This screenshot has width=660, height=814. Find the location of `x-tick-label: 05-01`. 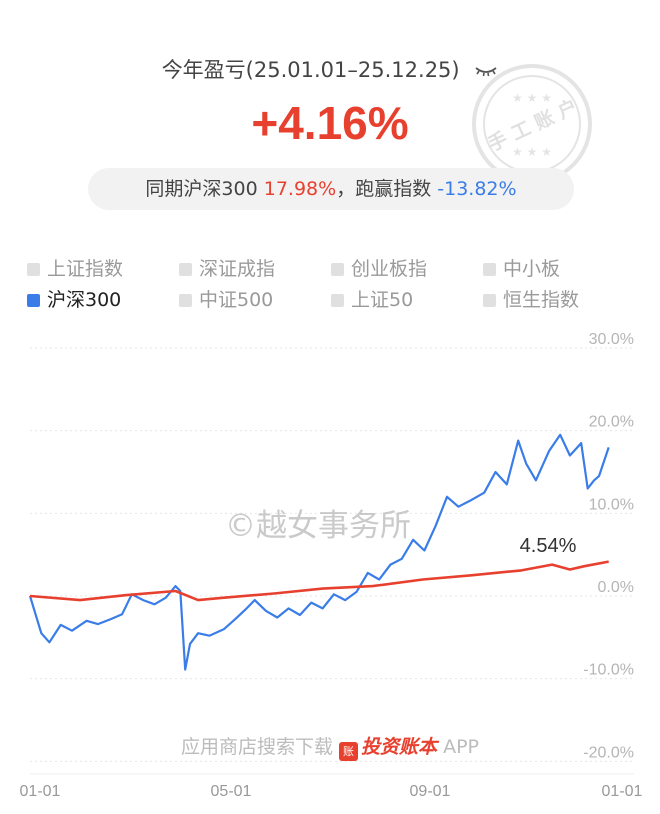

x-tick-label: 05-01 is located at coordinates (231, 791).